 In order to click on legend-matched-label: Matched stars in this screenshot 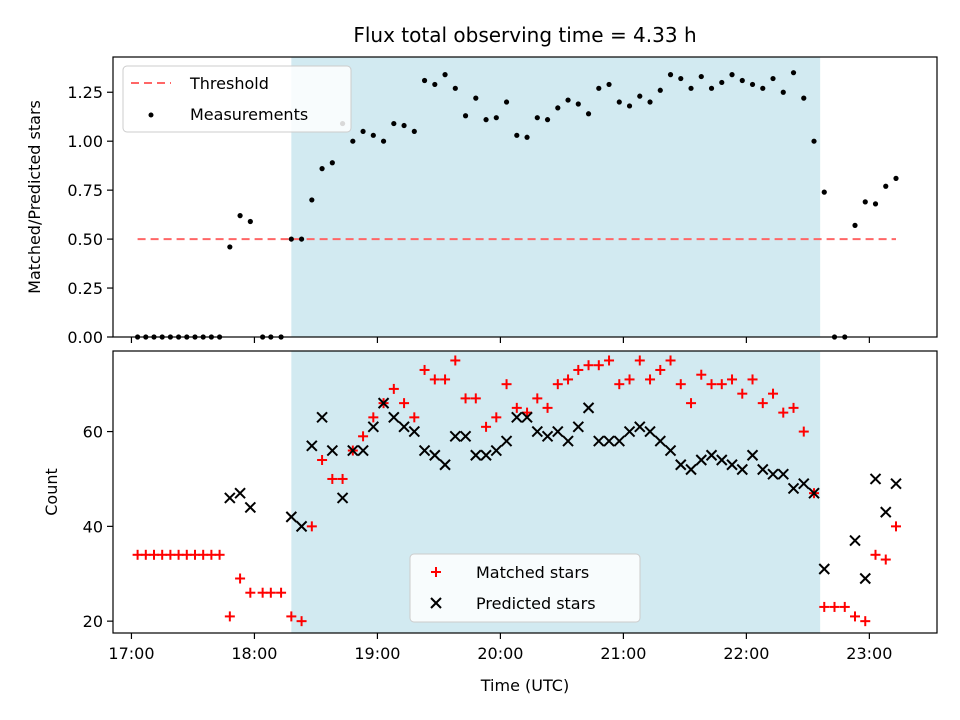, I will do `click(532, 572)`.